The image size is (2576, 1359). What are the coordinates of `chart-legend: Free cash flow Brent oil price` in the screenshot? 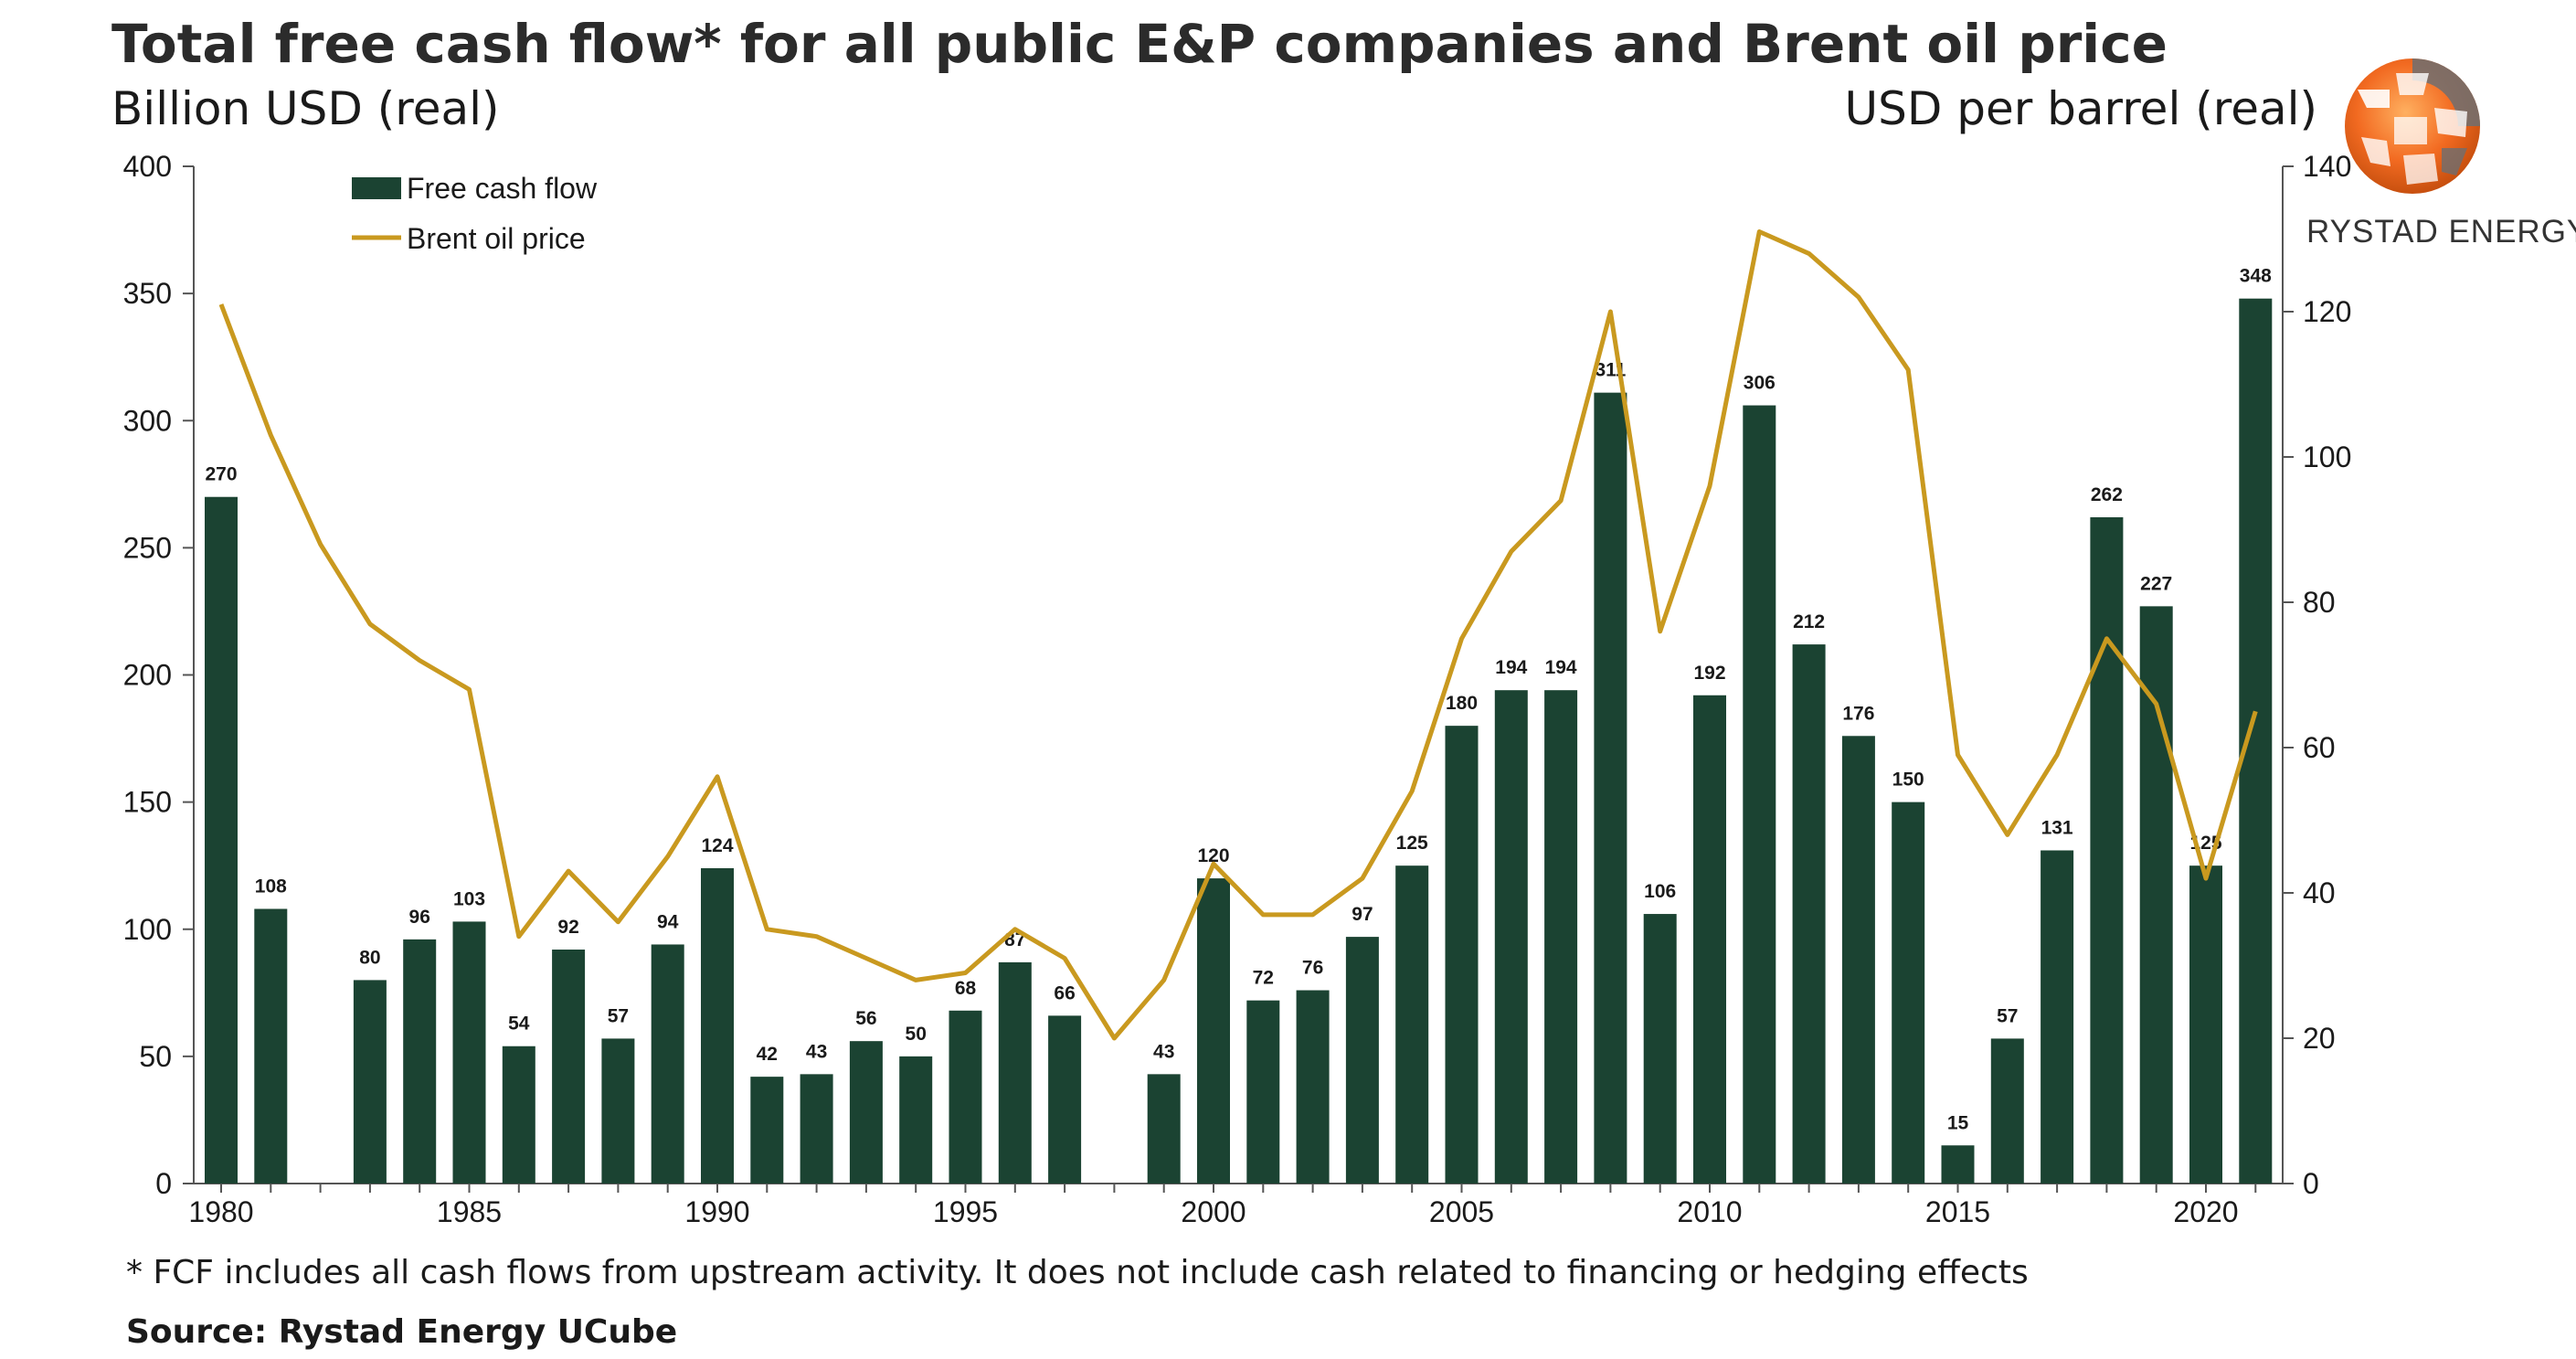 It's located at (475, 214).